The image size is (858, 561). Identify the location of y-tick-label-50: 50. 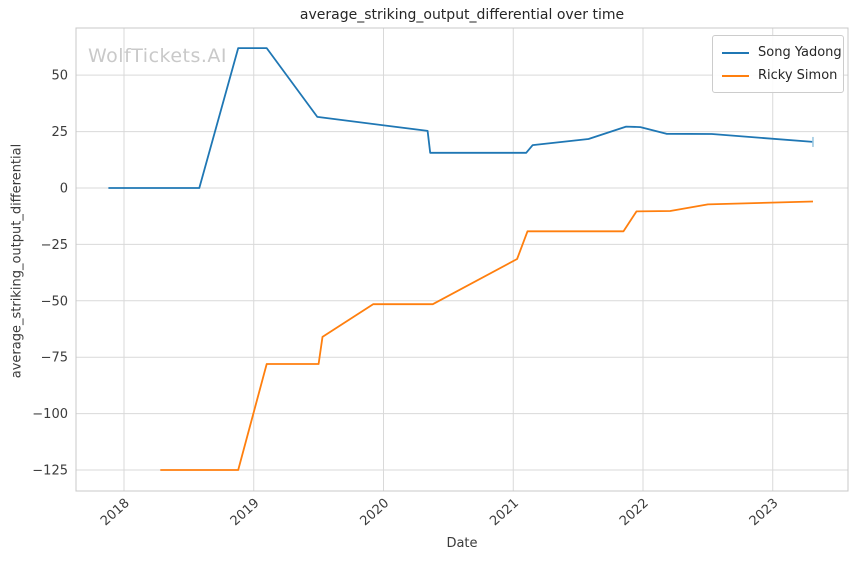
(59, 76).